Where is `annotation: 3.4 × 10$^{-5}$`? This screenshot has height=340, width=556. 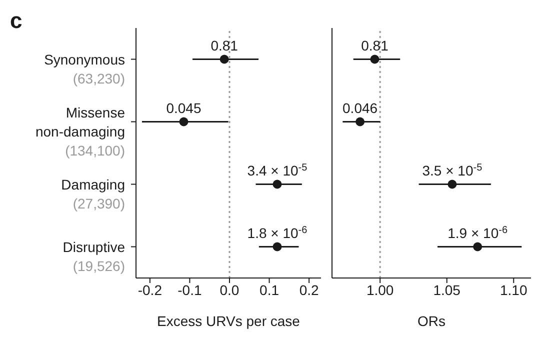
annotation: 3.4 × 10$^{-5}$ is located at coordinates (277, 170).